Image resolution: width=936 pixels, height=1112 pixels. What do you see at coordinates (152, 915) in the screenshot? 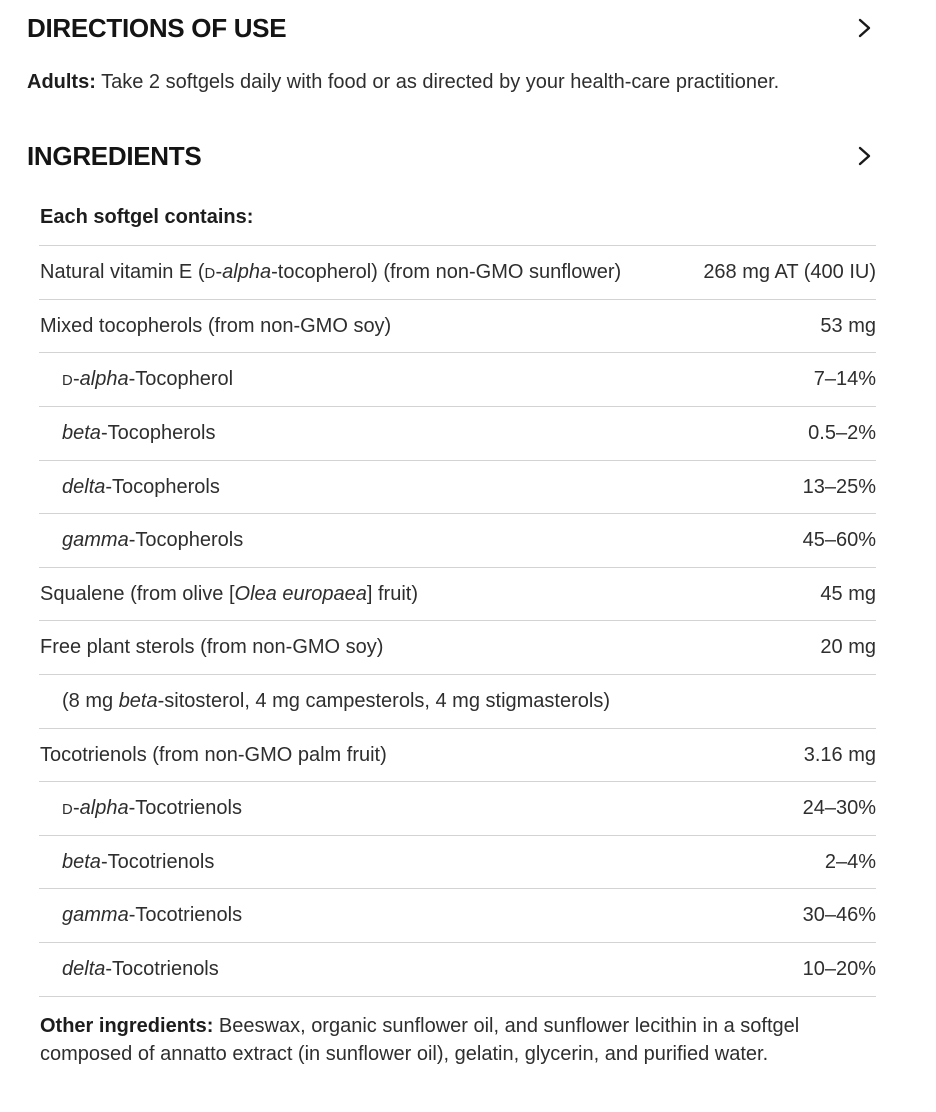
I see `ingredient-name: gamma-Tocotrienols` at bounding box center [152, 915].